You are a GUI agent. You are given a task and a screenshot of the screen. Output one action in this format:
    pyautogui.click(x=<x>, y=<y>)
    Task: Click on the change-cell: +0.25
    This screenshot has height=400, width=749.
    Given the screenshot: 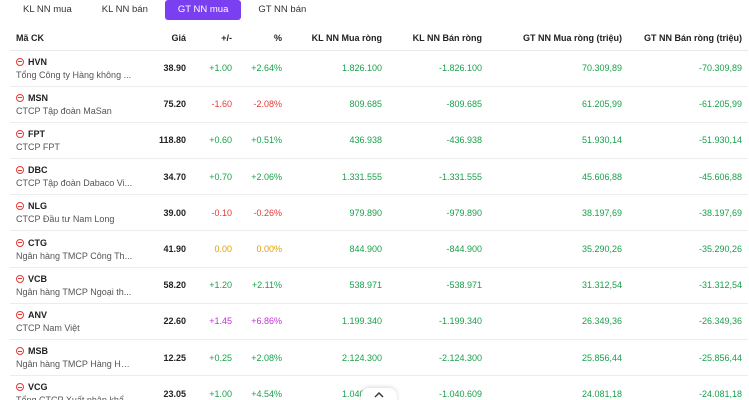 What is the action you would take?
    pyautogui.click(x=215, y=358)
    